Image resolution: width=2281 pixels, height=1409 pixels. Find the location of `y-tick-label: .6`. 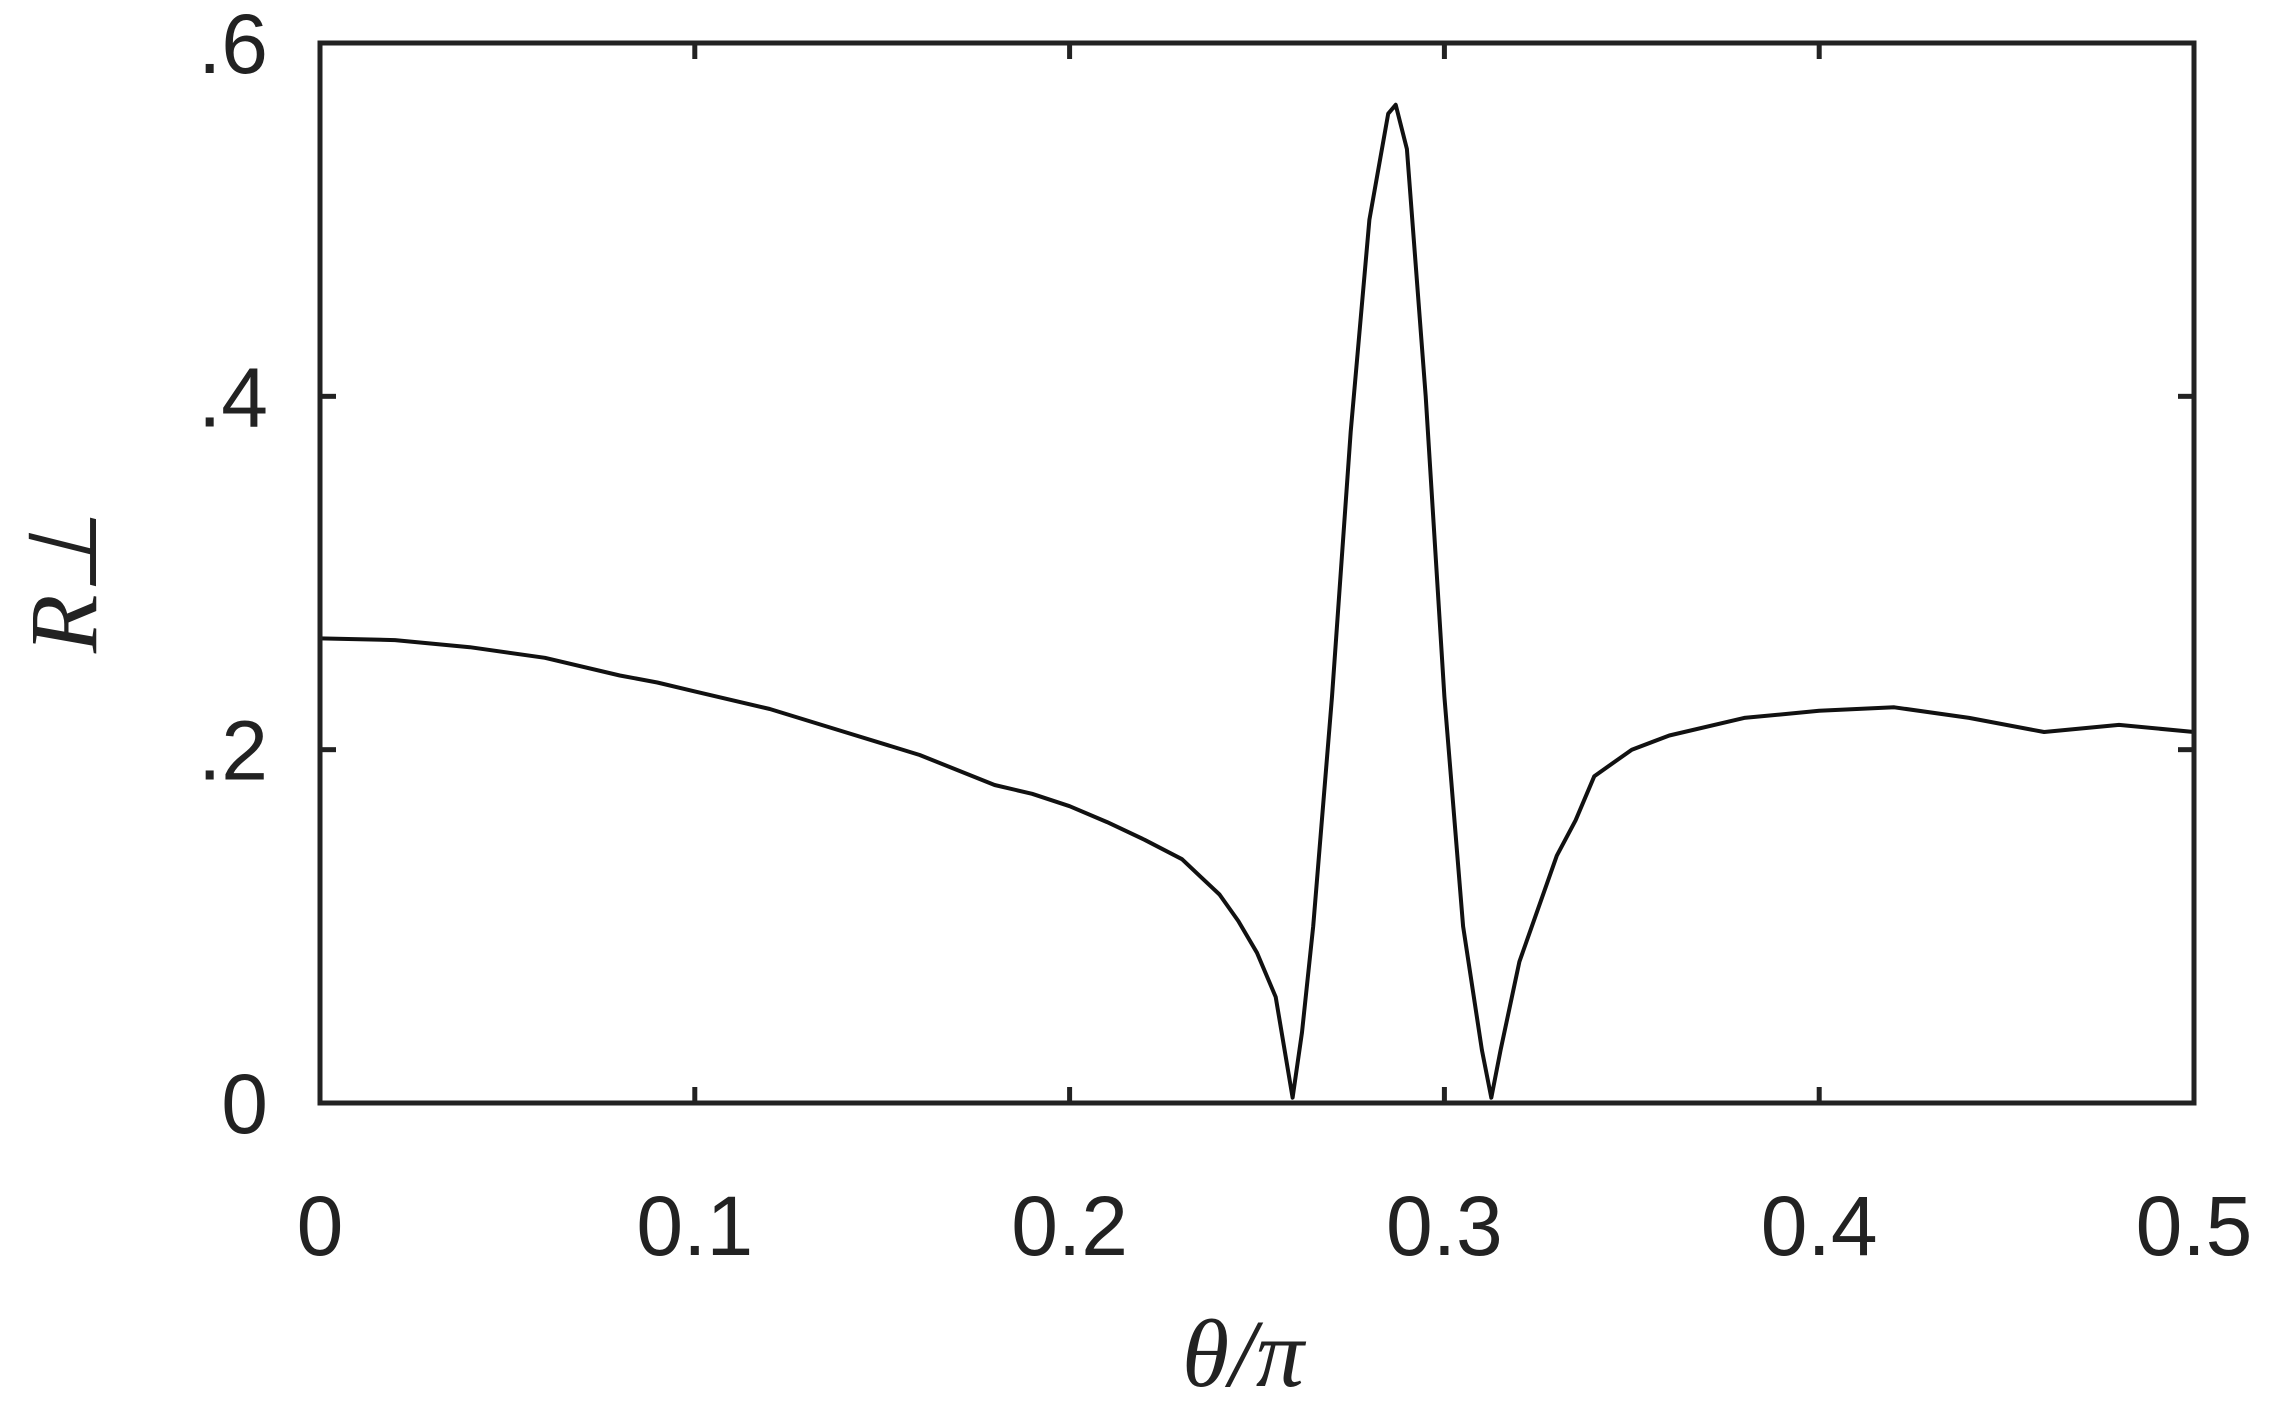

y-tick-label: .6 is located at coordinates (233, 45).